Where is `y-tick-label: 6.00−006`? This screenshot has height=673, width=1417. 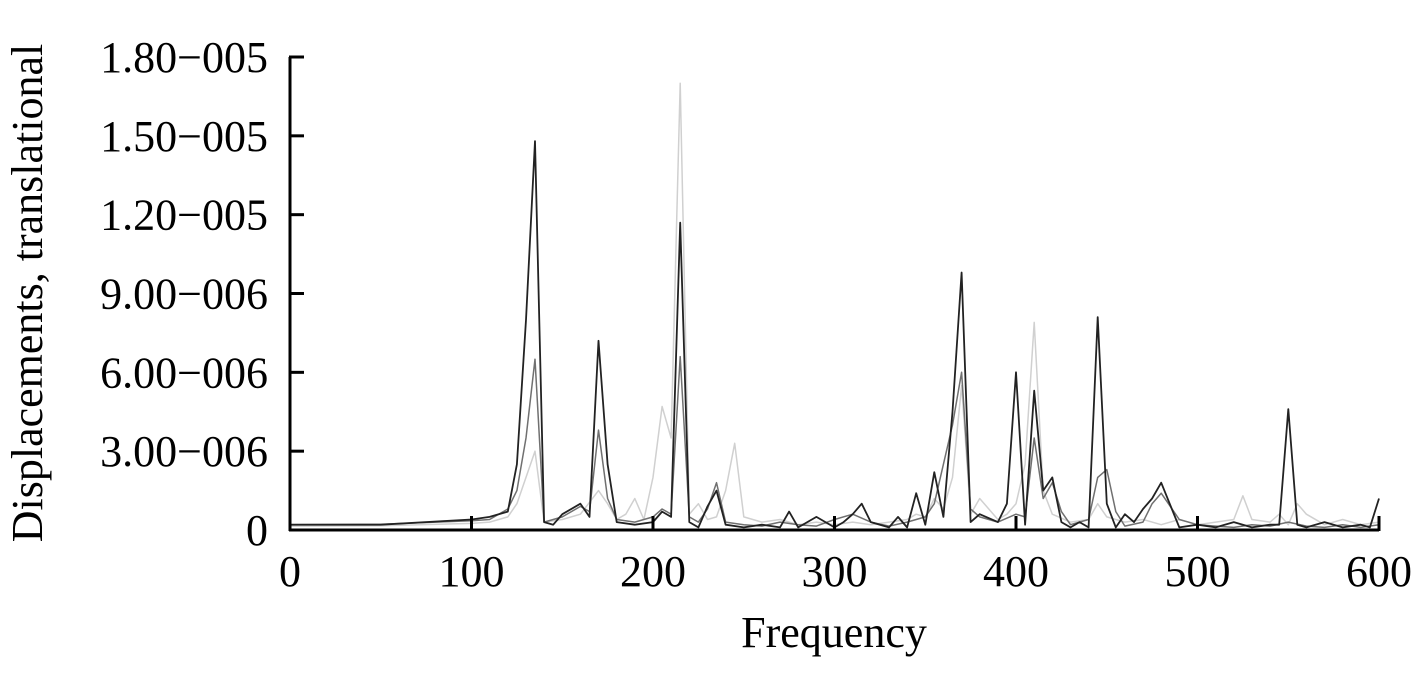 y-tick-label: 6.00−006 is located at coordinates (184, 372).